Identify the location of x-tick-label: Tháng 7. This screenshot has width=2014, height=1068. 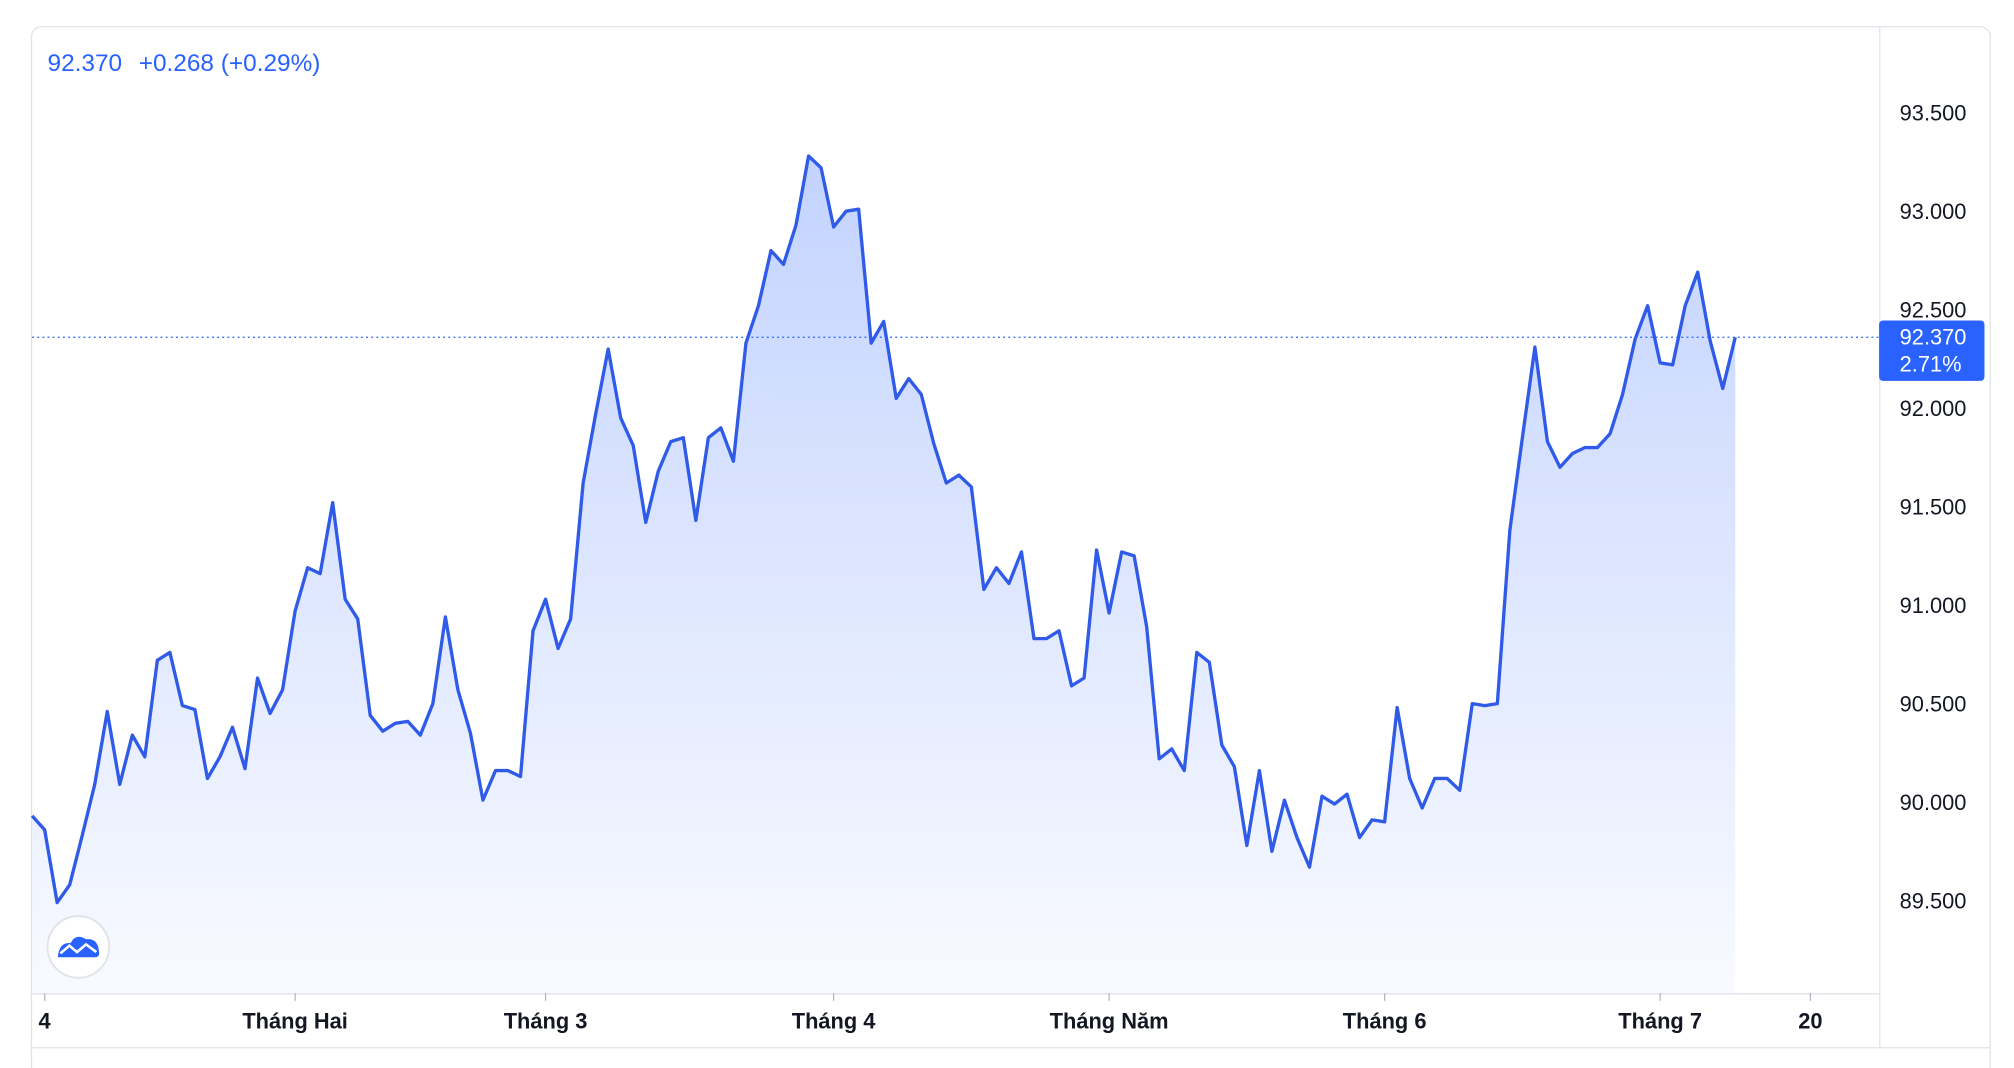
(1660, 1020).